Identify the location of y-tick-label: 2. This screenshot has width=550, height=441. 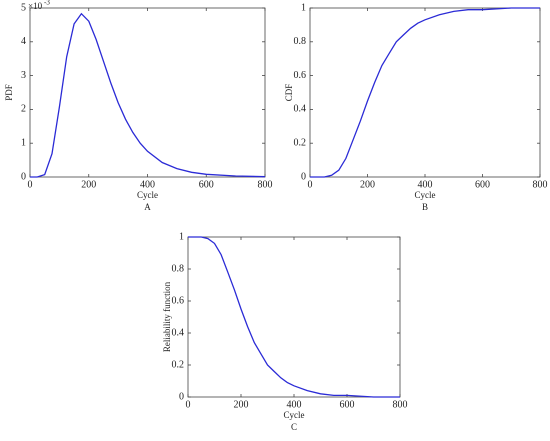
(23, 109).